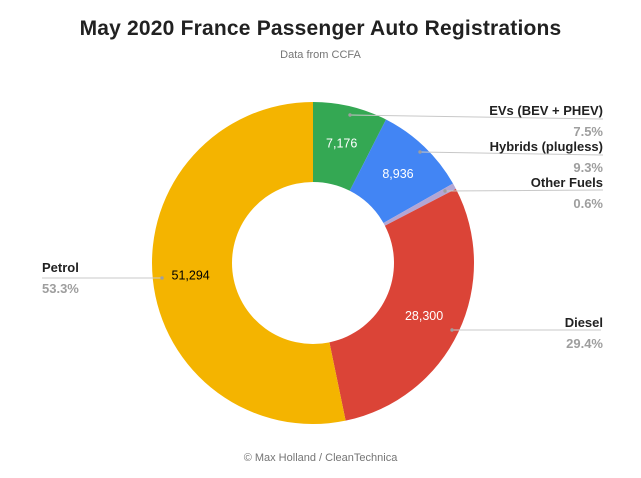  Describe the element at coordinates (397, 174) in the screenshot. I see `slice-value-label-1: 8,936` at that location.